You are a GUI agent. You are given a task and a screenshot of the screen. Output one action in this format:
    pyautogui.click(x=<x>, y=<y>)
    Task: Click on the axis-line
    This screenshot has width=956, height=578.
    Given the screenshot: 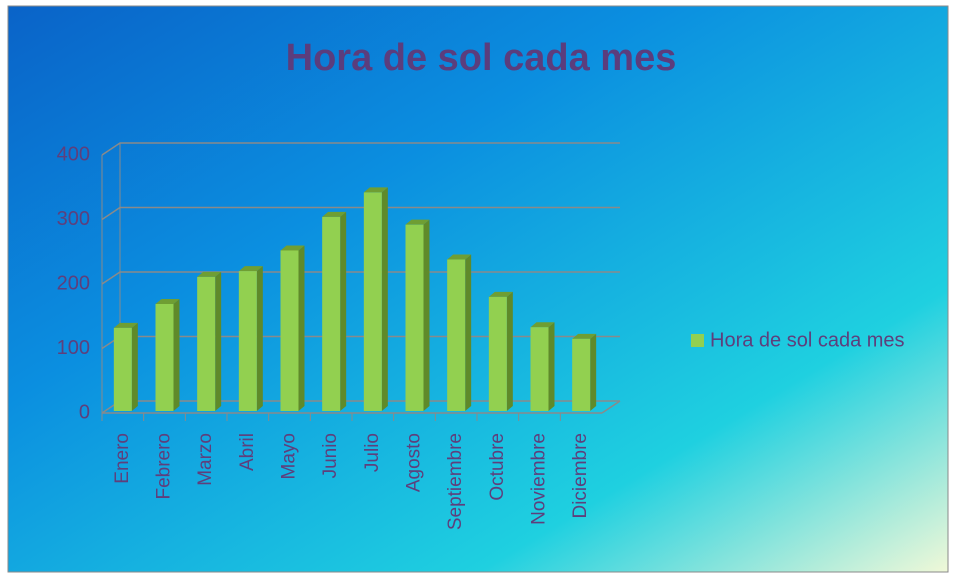 What is the action you would take?
    pyautogui.click(x=611, y=407)
    